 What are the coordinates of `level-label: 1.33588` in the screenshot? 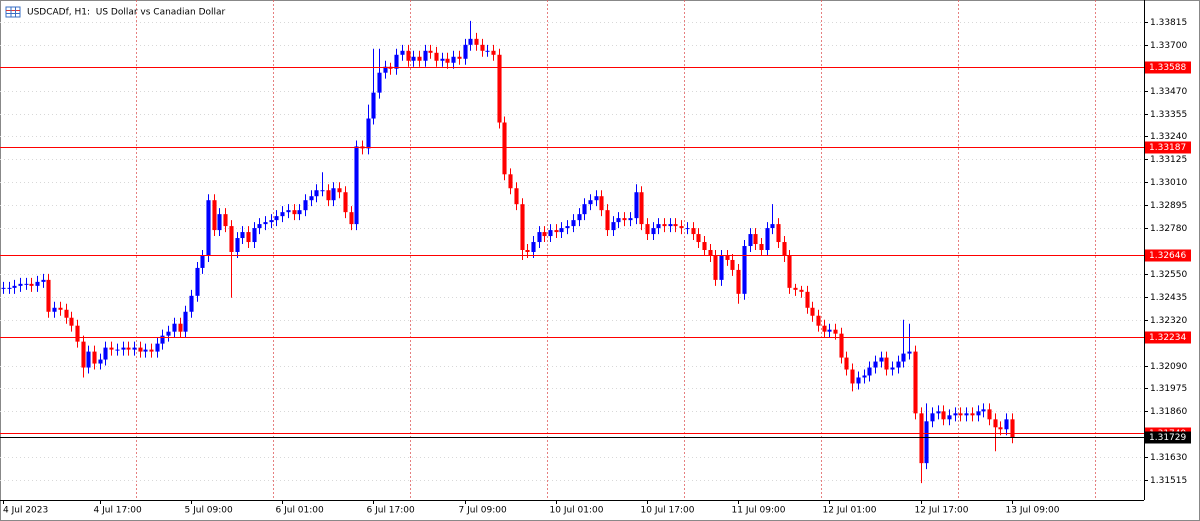 It's located at (1167, 68).